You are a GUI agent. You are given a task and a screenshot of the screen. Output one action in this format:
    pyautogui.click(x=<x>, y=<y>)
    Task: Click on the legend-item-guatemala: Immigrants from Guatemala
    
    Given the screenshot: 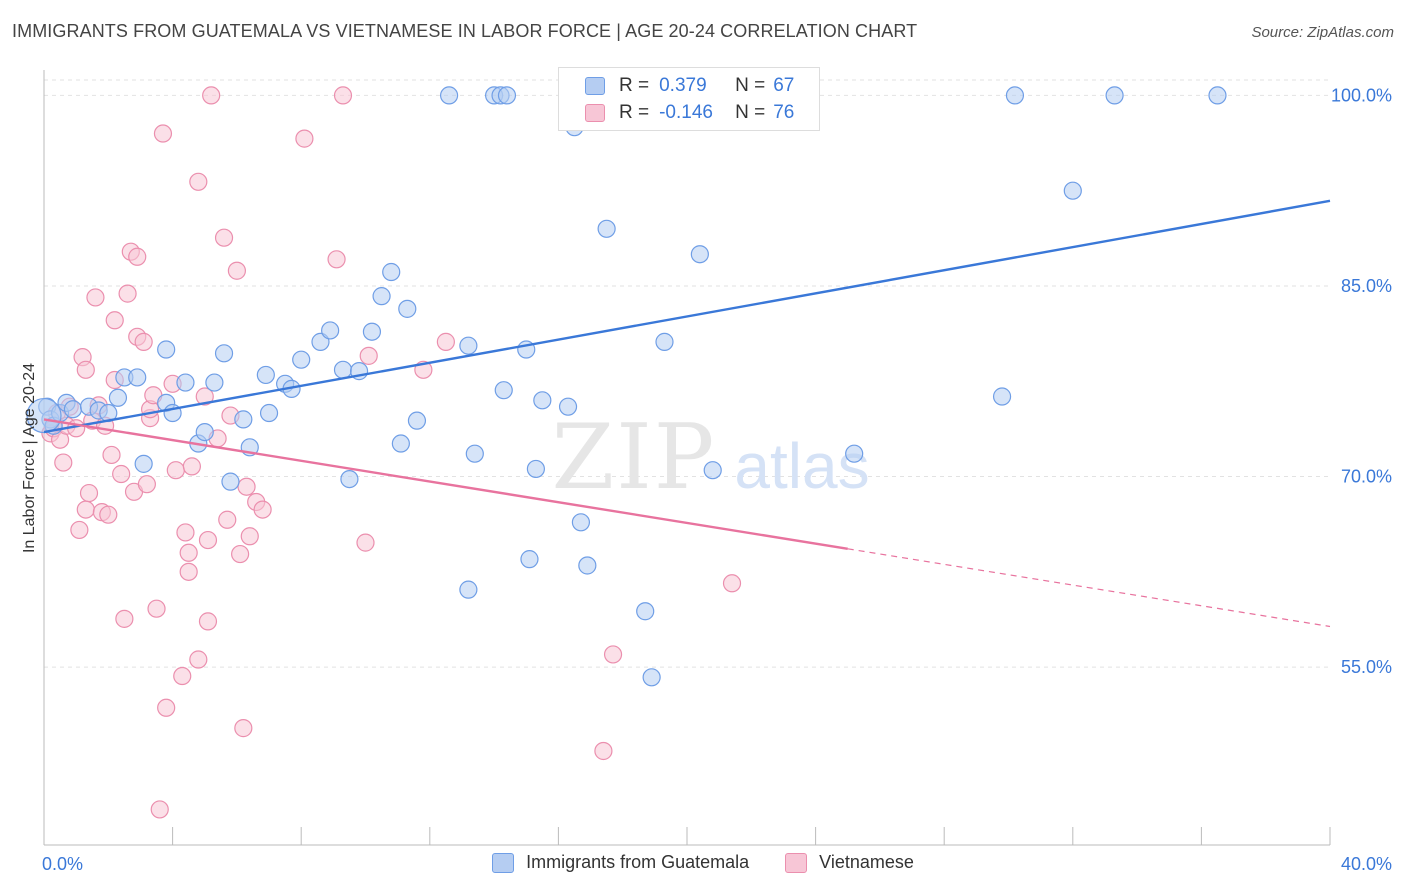 What is the action you would take?
    pyautogui.click(x=620, y=862)
    